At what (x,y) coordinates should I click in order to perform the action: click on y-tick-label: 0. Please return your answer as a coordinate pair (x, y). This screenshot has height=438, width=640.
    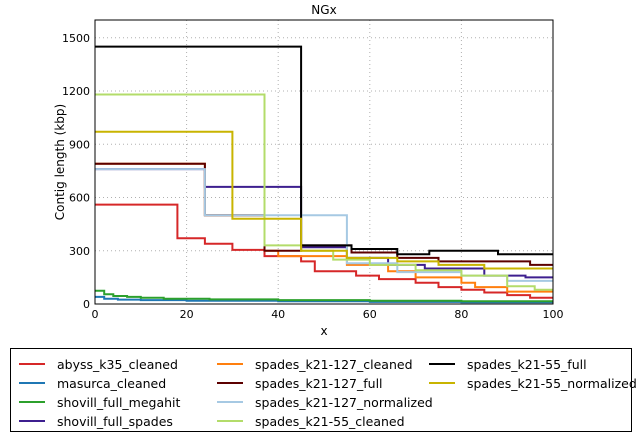
    Looking at the image, I should click on (86, 304).